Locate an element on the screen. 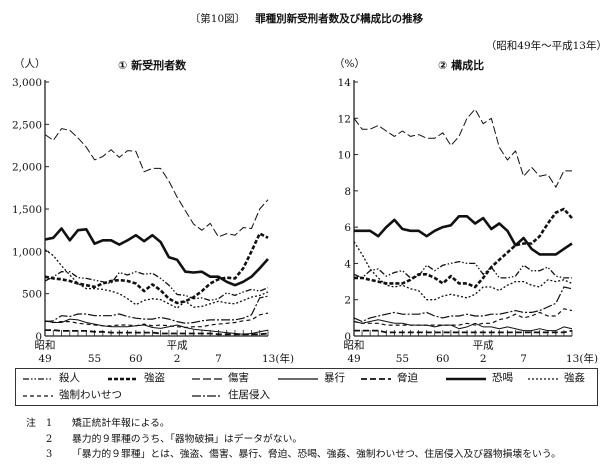 This screenshot has height=475, width=613. legend-item: 強姦 is located at coordinates (556, 378).